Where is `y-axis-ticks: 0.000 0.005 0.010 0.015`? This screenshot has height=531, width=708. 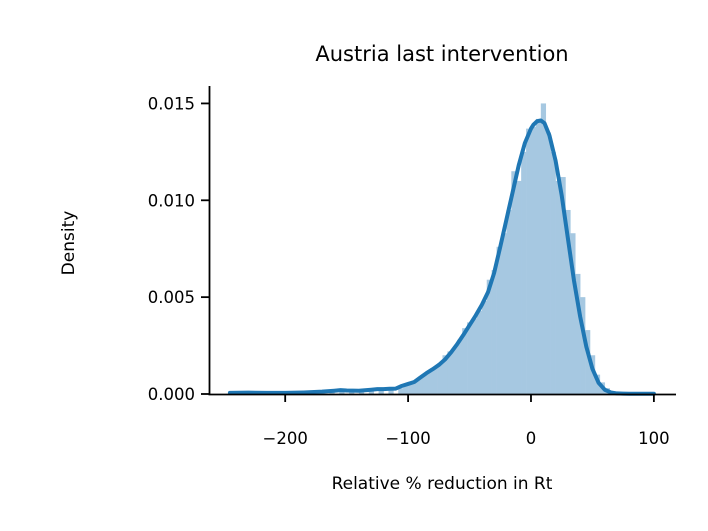 y-axis-ticks: 0.000 0.005 0.010 0.015 is located at coordinates (178, 249).